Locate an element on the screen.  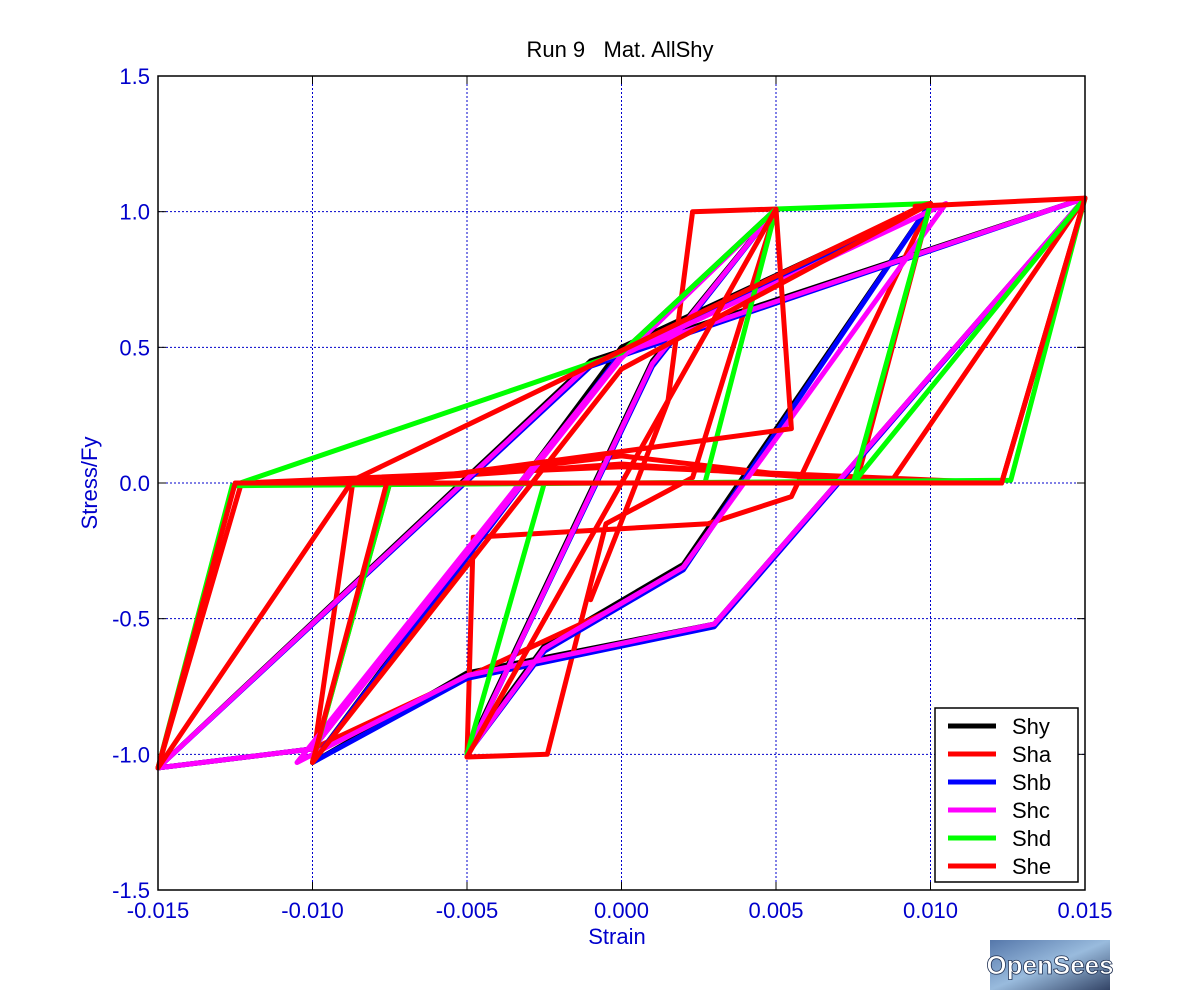
legend-box is located at coordinates (1006, 795).